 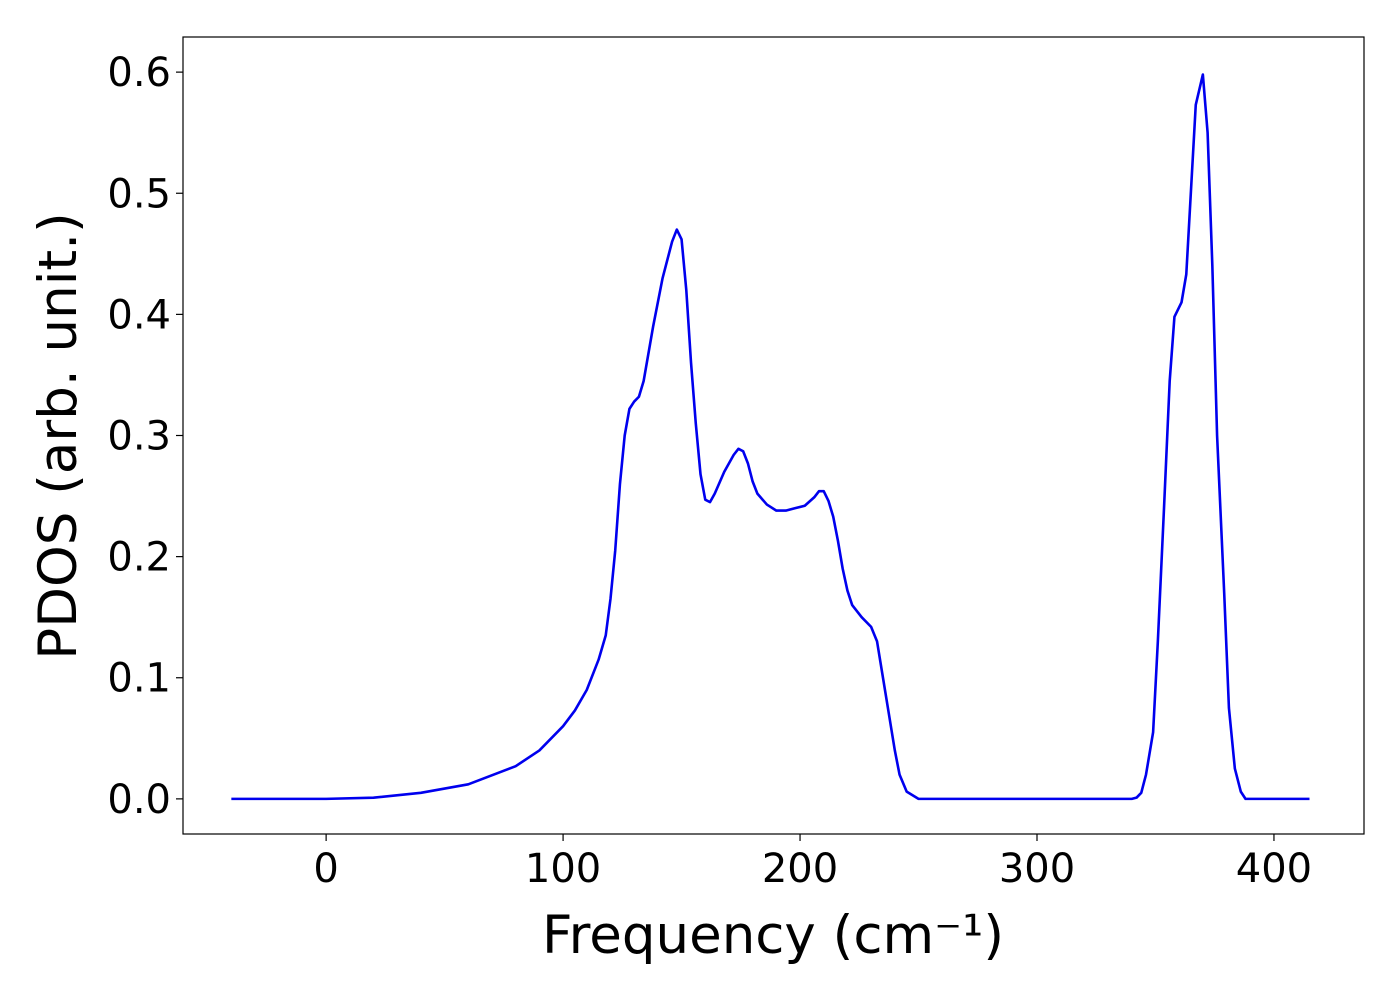 What do you see at coordinates (139, 679) in the screenshot?
I see `y-tick-label: 0.1` at bounding box center [139, 679].